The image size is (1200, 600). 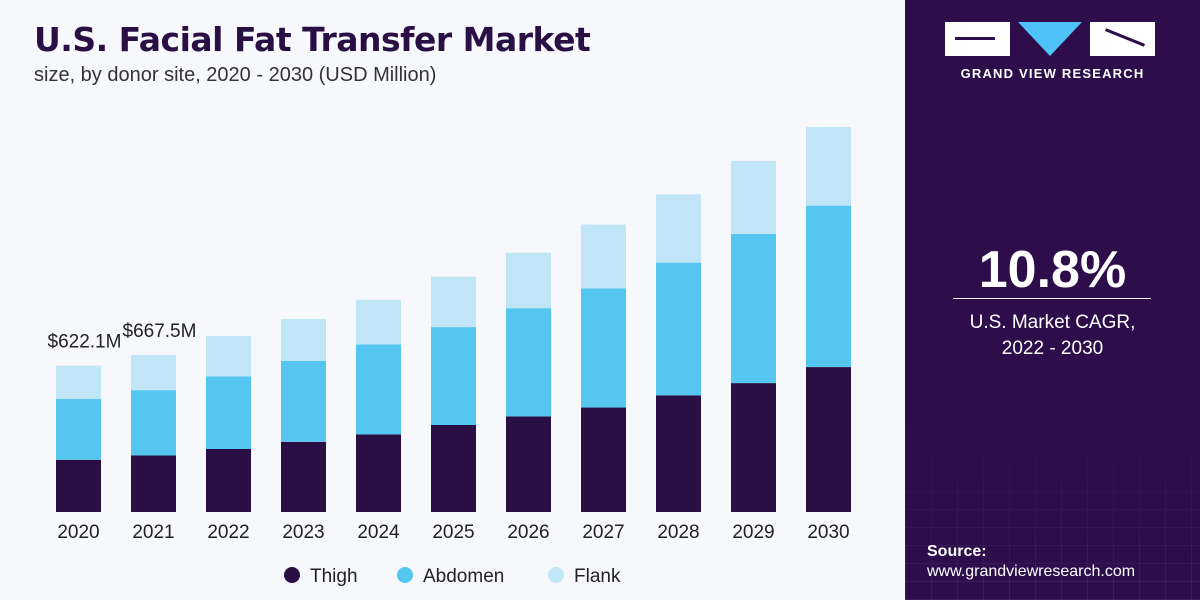 What do you see at coordinates (828, 532) in the screenshot?
I see `x-tick-label-2030: 2030` at bounding box center [828, 532].